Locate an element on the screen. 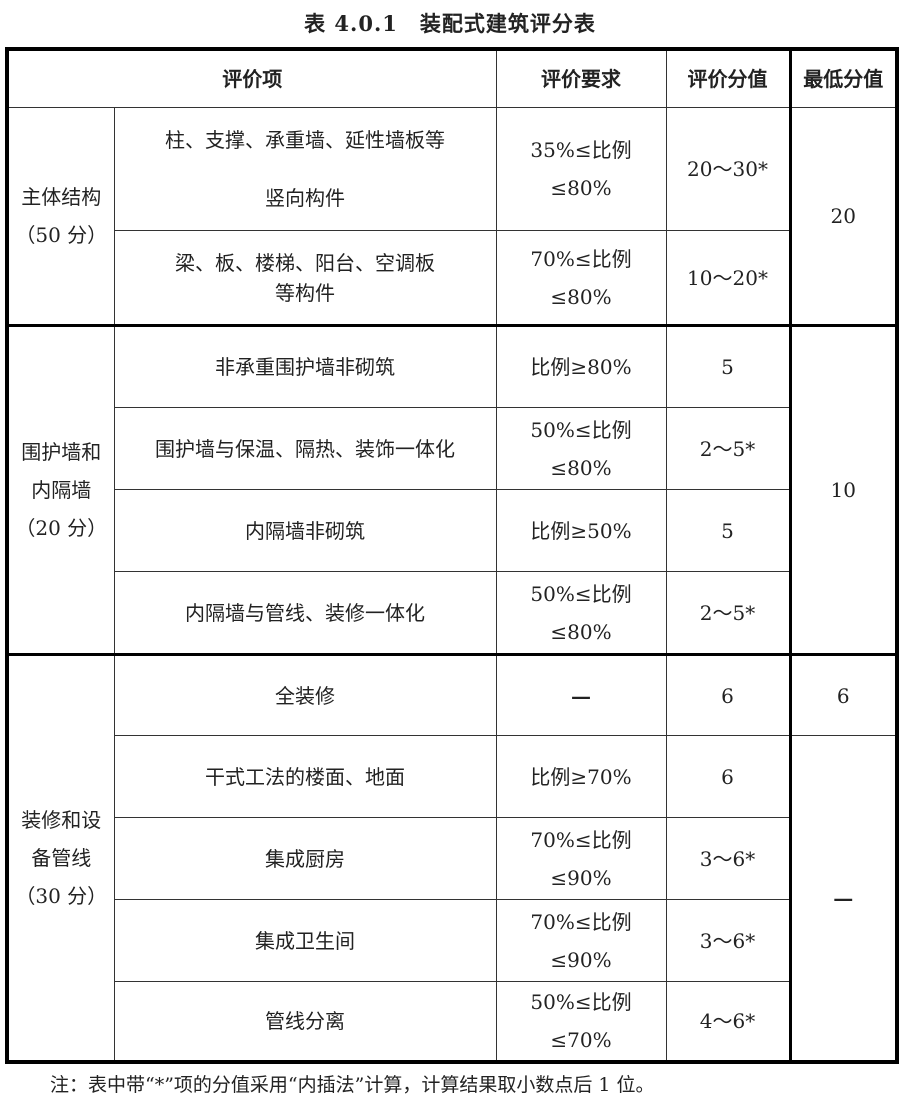 The width and height of the screenshot is (900, 1103). min-score-cell: 6 is located at coordinates (843, 694).